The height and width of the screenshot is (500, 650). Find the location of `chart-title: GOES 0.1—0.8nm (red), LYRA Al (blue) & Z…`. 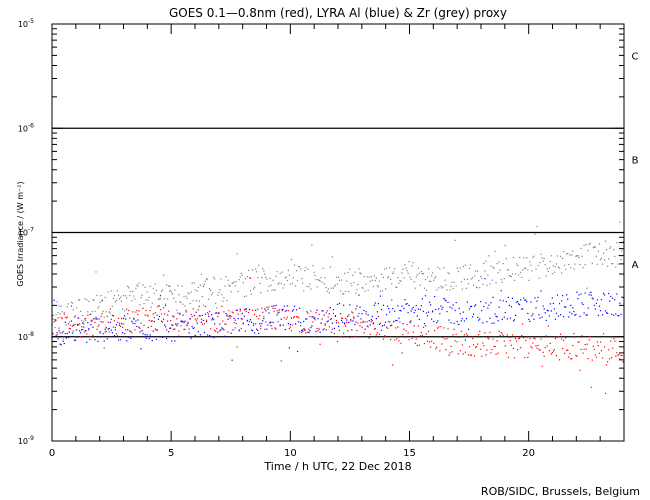

chart-title: GOES 0.1—0.8nm (red), LYRA Al (blue) & Z… is located at coordinates (338, 13).